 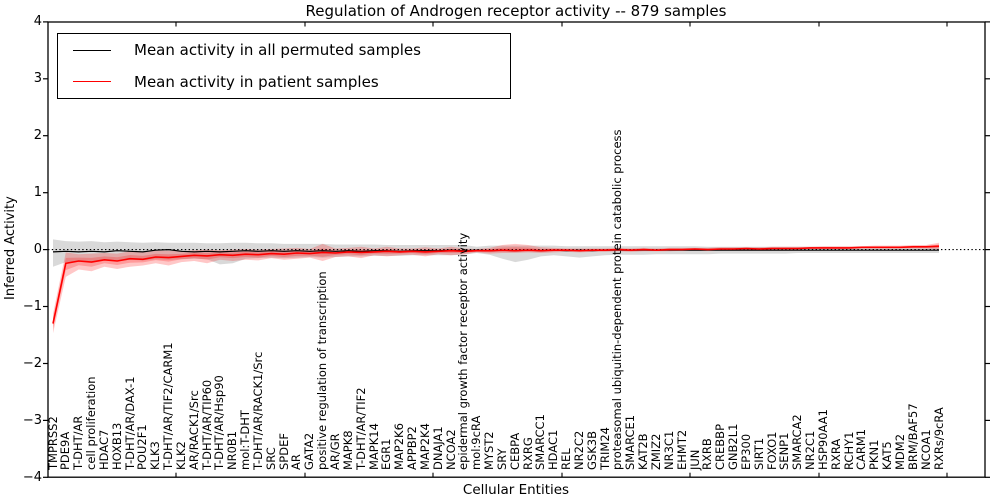 I want to click on y-tick-label: 4, so click(x=37, y=22).